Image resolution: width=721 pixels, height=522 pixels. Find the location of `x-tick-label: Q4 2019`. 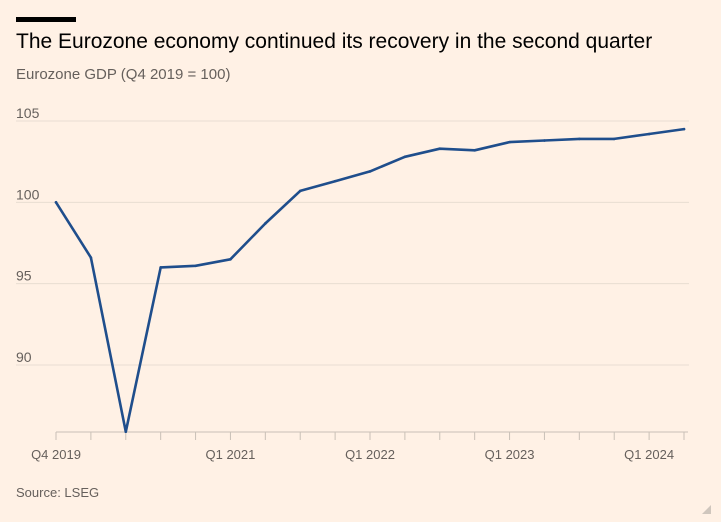

x-tick-label: Q4 2019 is located at coordinates (56, 454).